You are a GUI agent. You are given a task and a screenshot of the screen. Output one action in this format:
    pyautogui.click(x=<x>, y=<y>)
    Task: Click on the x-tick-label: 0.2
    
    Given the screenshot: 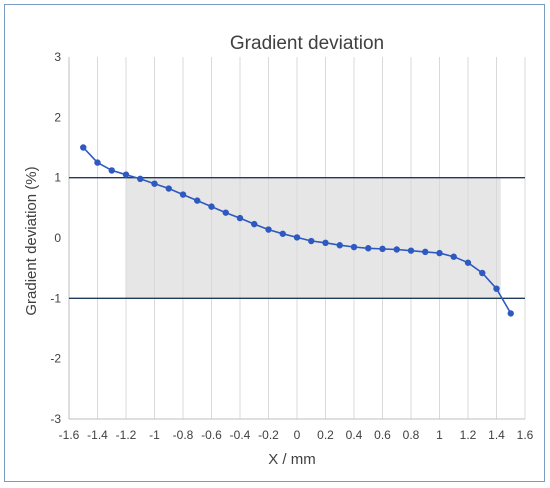 What is the action you would take?
    pyautogui.click(x=325, y=435)
    